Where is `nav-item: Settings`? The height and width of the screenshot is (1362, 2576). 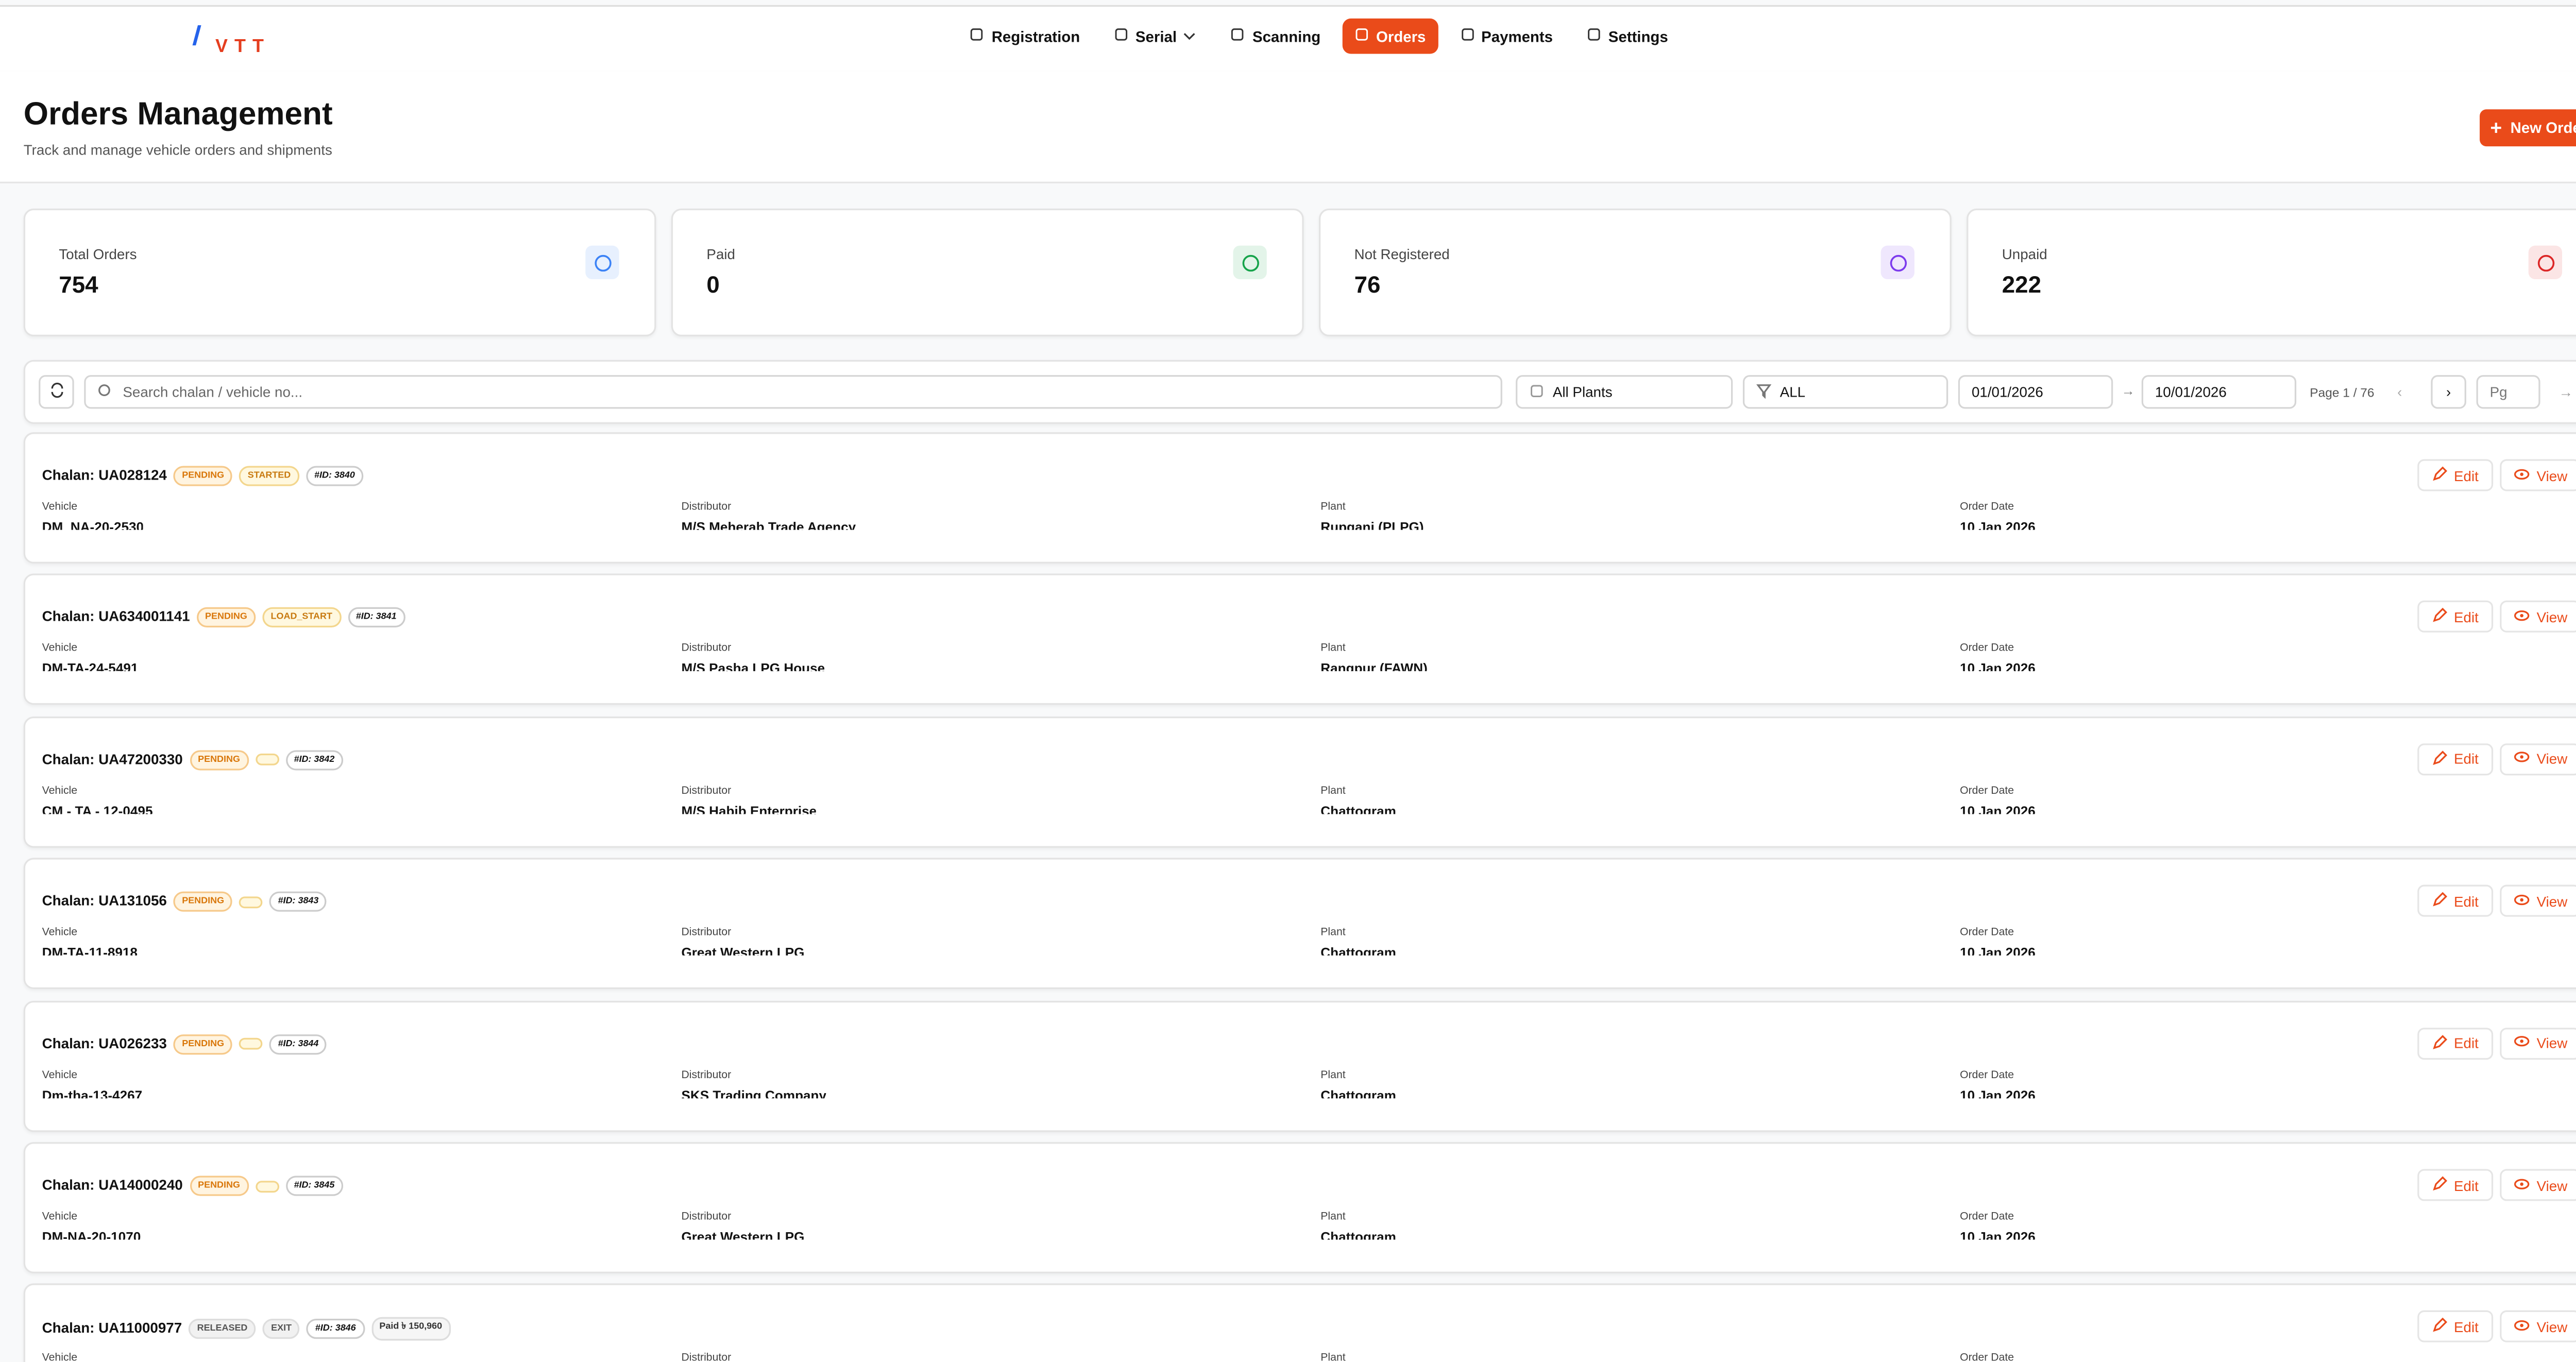
nav-item: Settings is located at coordinates (1627, 36).